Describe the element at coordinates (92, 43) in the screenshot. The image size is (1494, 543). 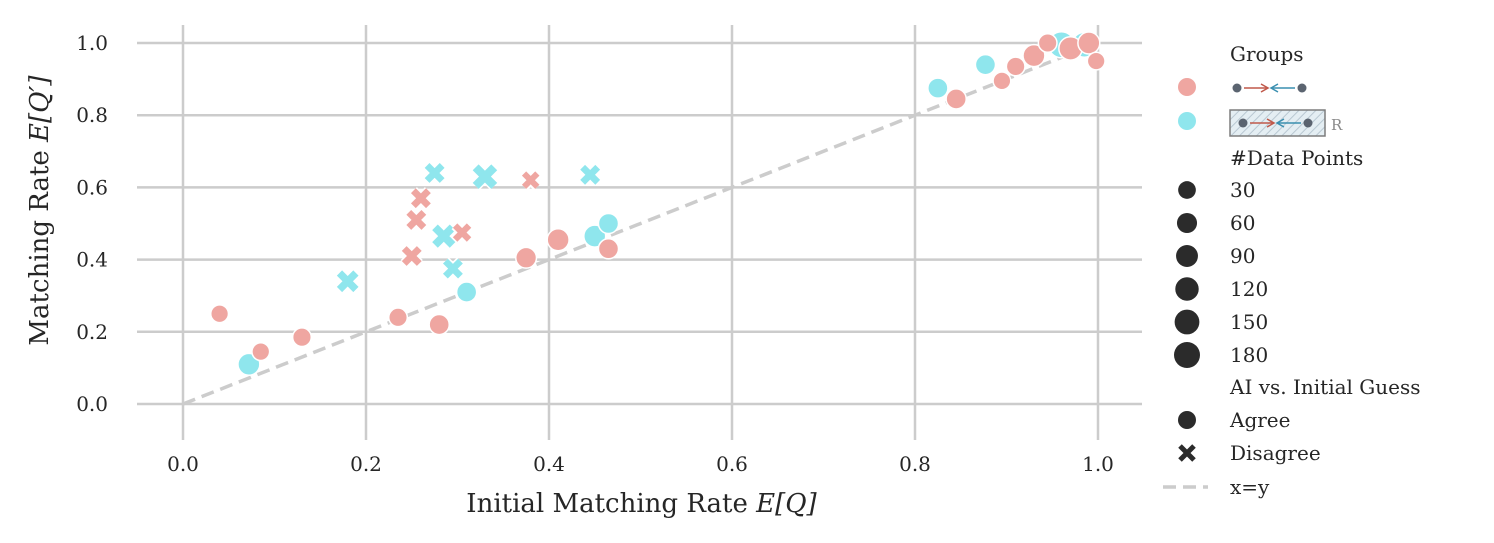
I see `y-tick-label: 1.0` at that location.